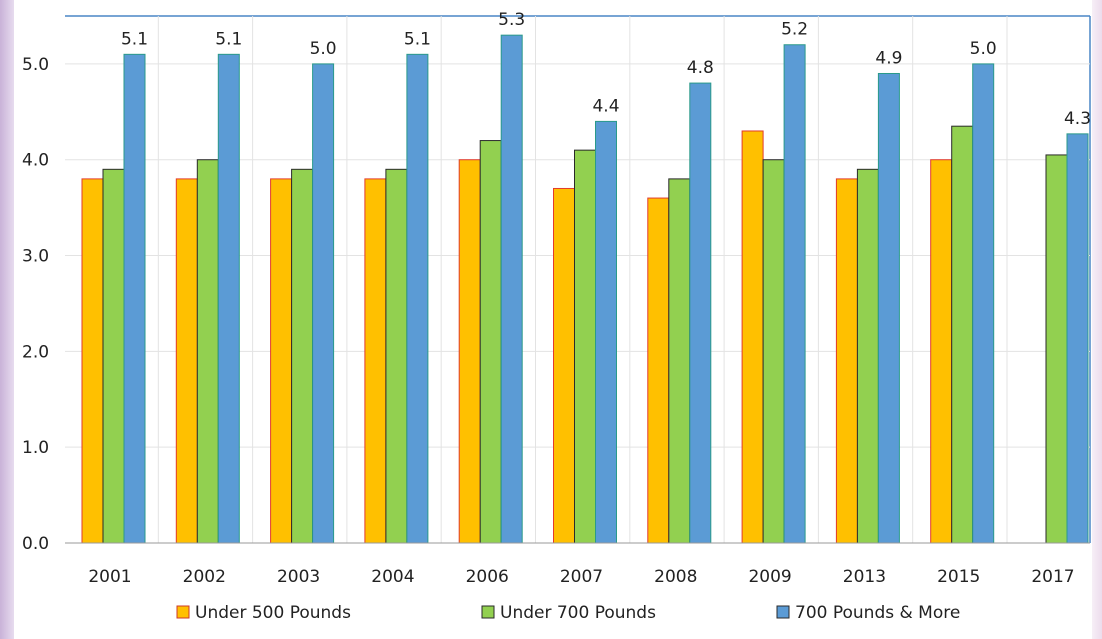  What do you see at coordinates (877, 613) in the screenshot?
I see `legend-label: 700 Pounds & More` at bounding box center [877, 613].